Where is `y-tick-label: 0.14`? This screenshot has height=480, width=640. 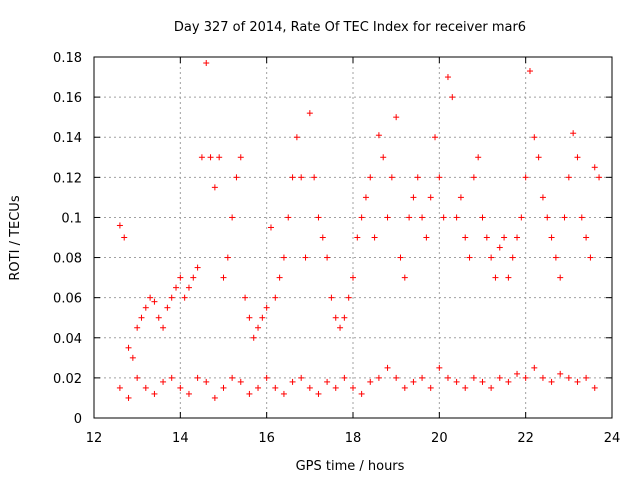 y-tick-label: 0.14 is located at coordinates (67, 138).